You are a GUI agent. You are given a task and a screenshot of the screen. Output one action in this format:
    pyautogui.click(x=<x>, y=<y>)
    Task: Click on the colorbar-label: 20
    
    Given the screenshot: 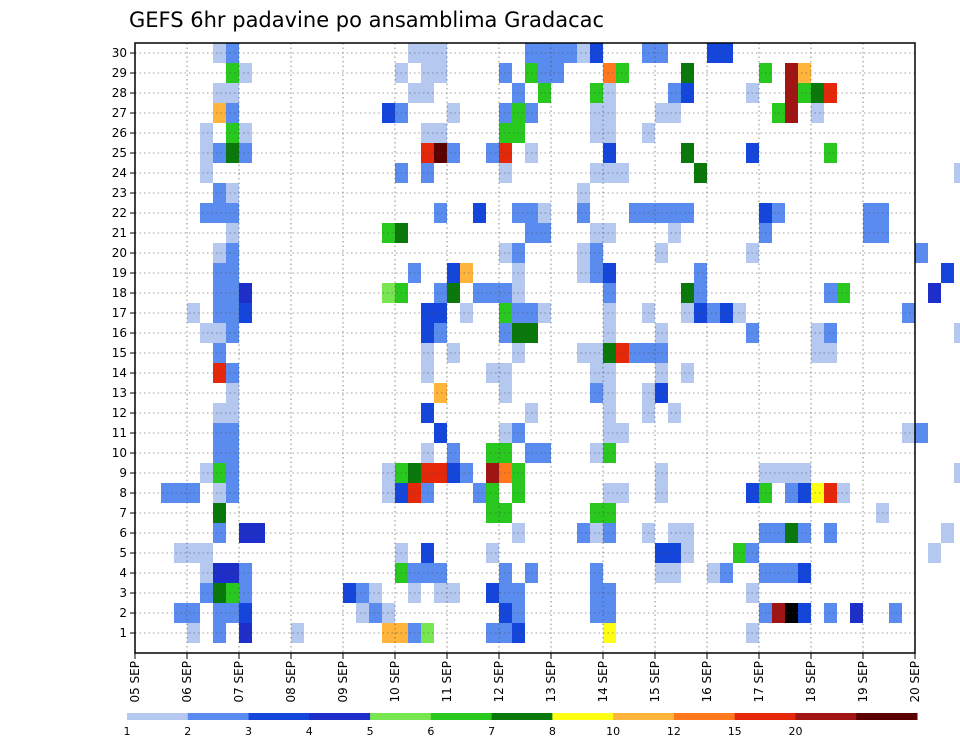 What is the action you would take?
    pyautogui.click(x=795, y=731)
    